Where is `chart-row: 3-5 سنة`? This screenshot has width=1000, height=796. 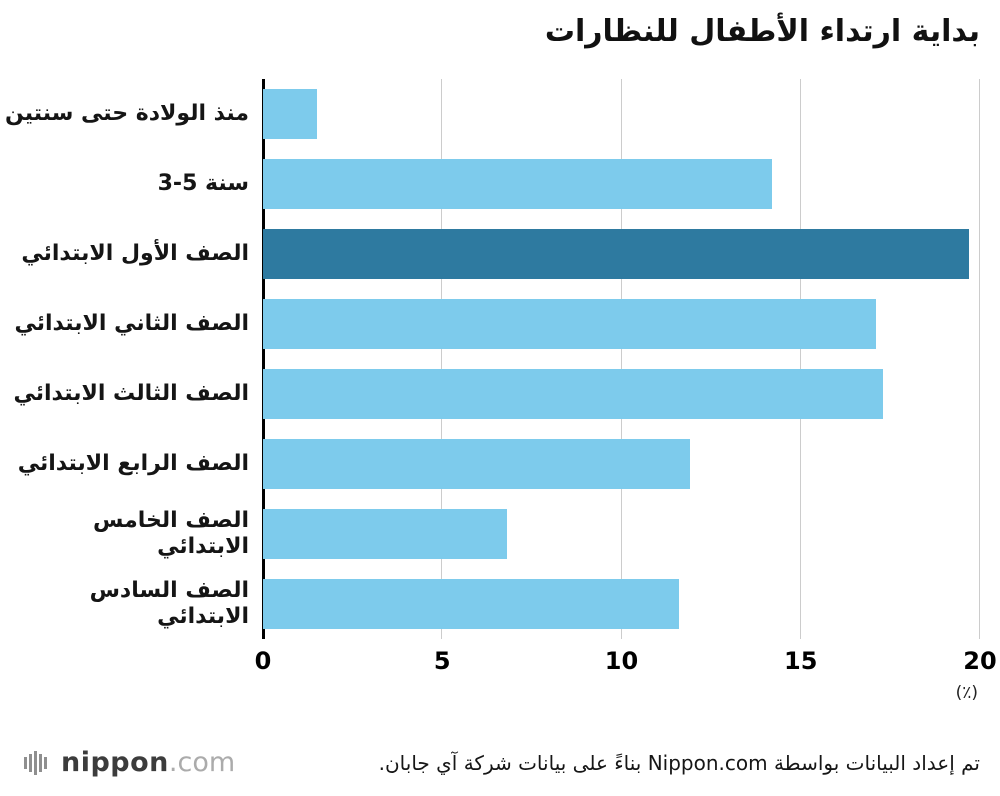 chart-row: 3-5 سنة is located at coordinates (500, 184).